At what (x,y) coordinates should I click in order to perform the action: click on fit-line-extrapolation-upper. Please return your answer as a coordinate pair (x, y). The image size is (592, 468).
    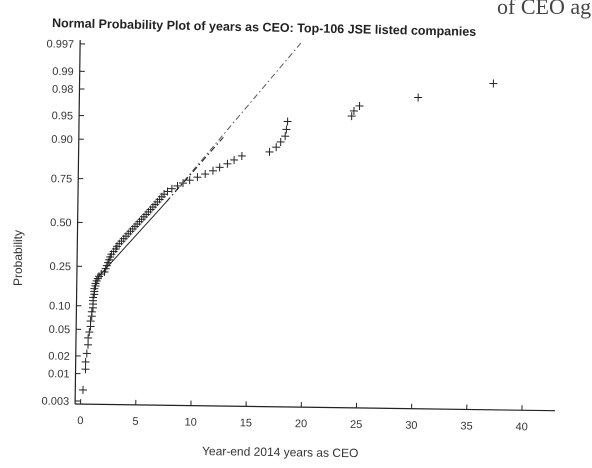
    Looking at the image, I should click on (194, 169).